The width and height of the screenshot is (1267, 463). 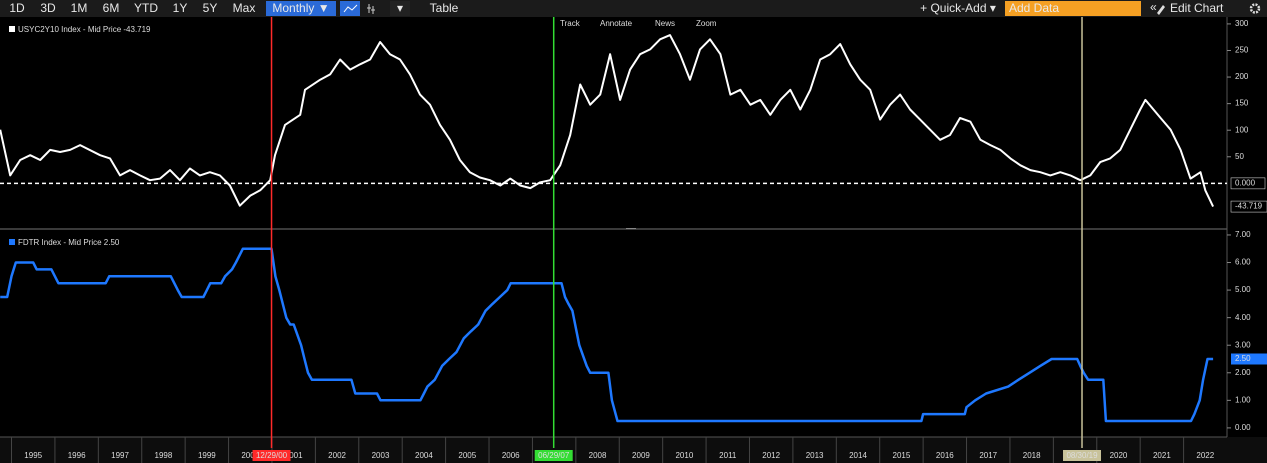 I want to click on menu-button, so click(x=400, y=8).